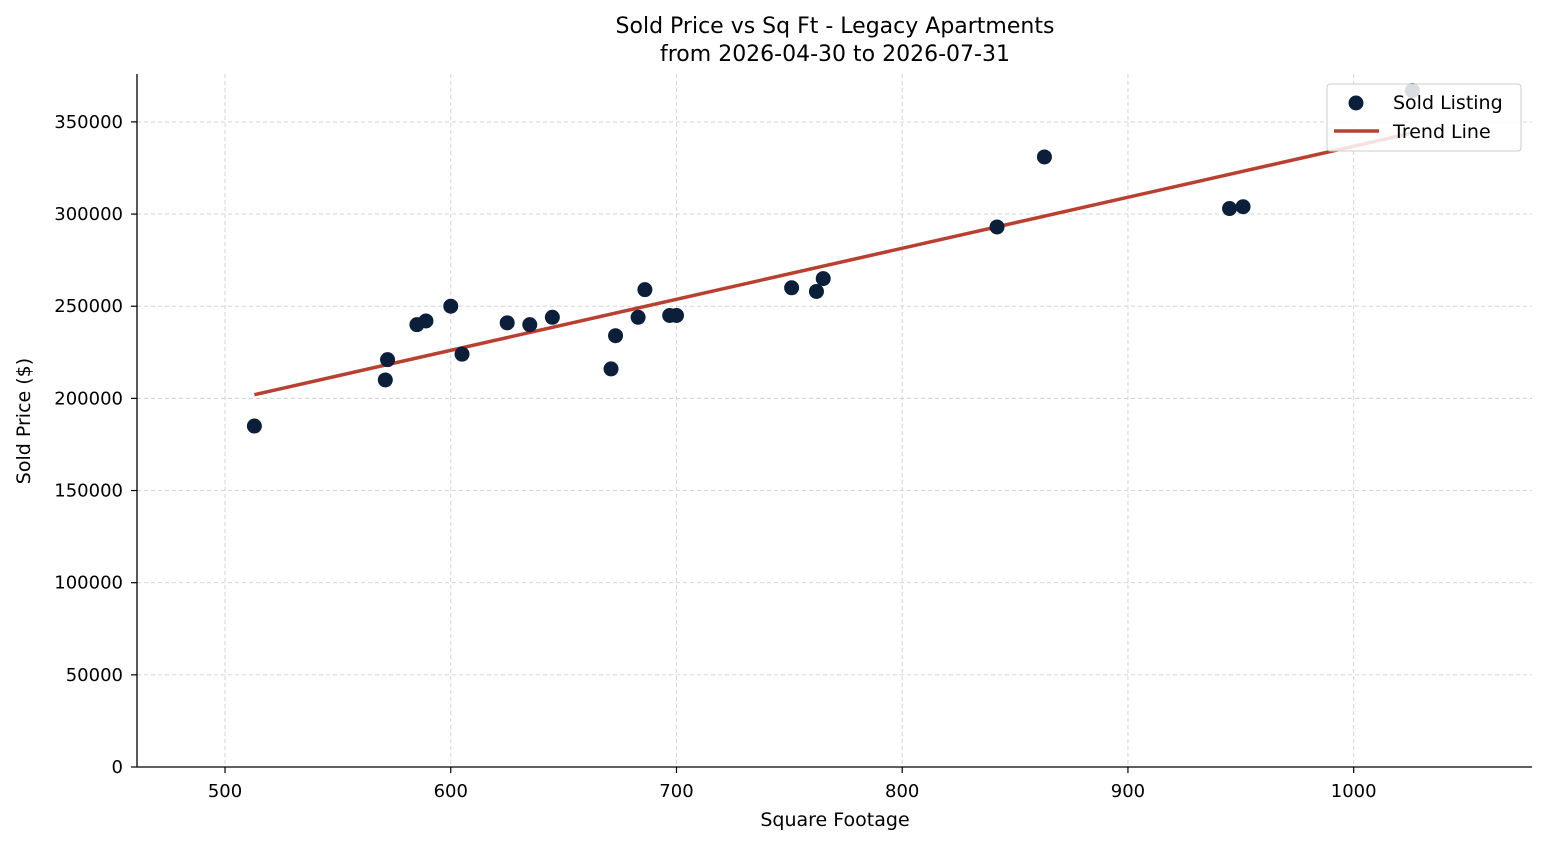  I want to click on y-tick-label-250000: 250000, so click(88, 306).